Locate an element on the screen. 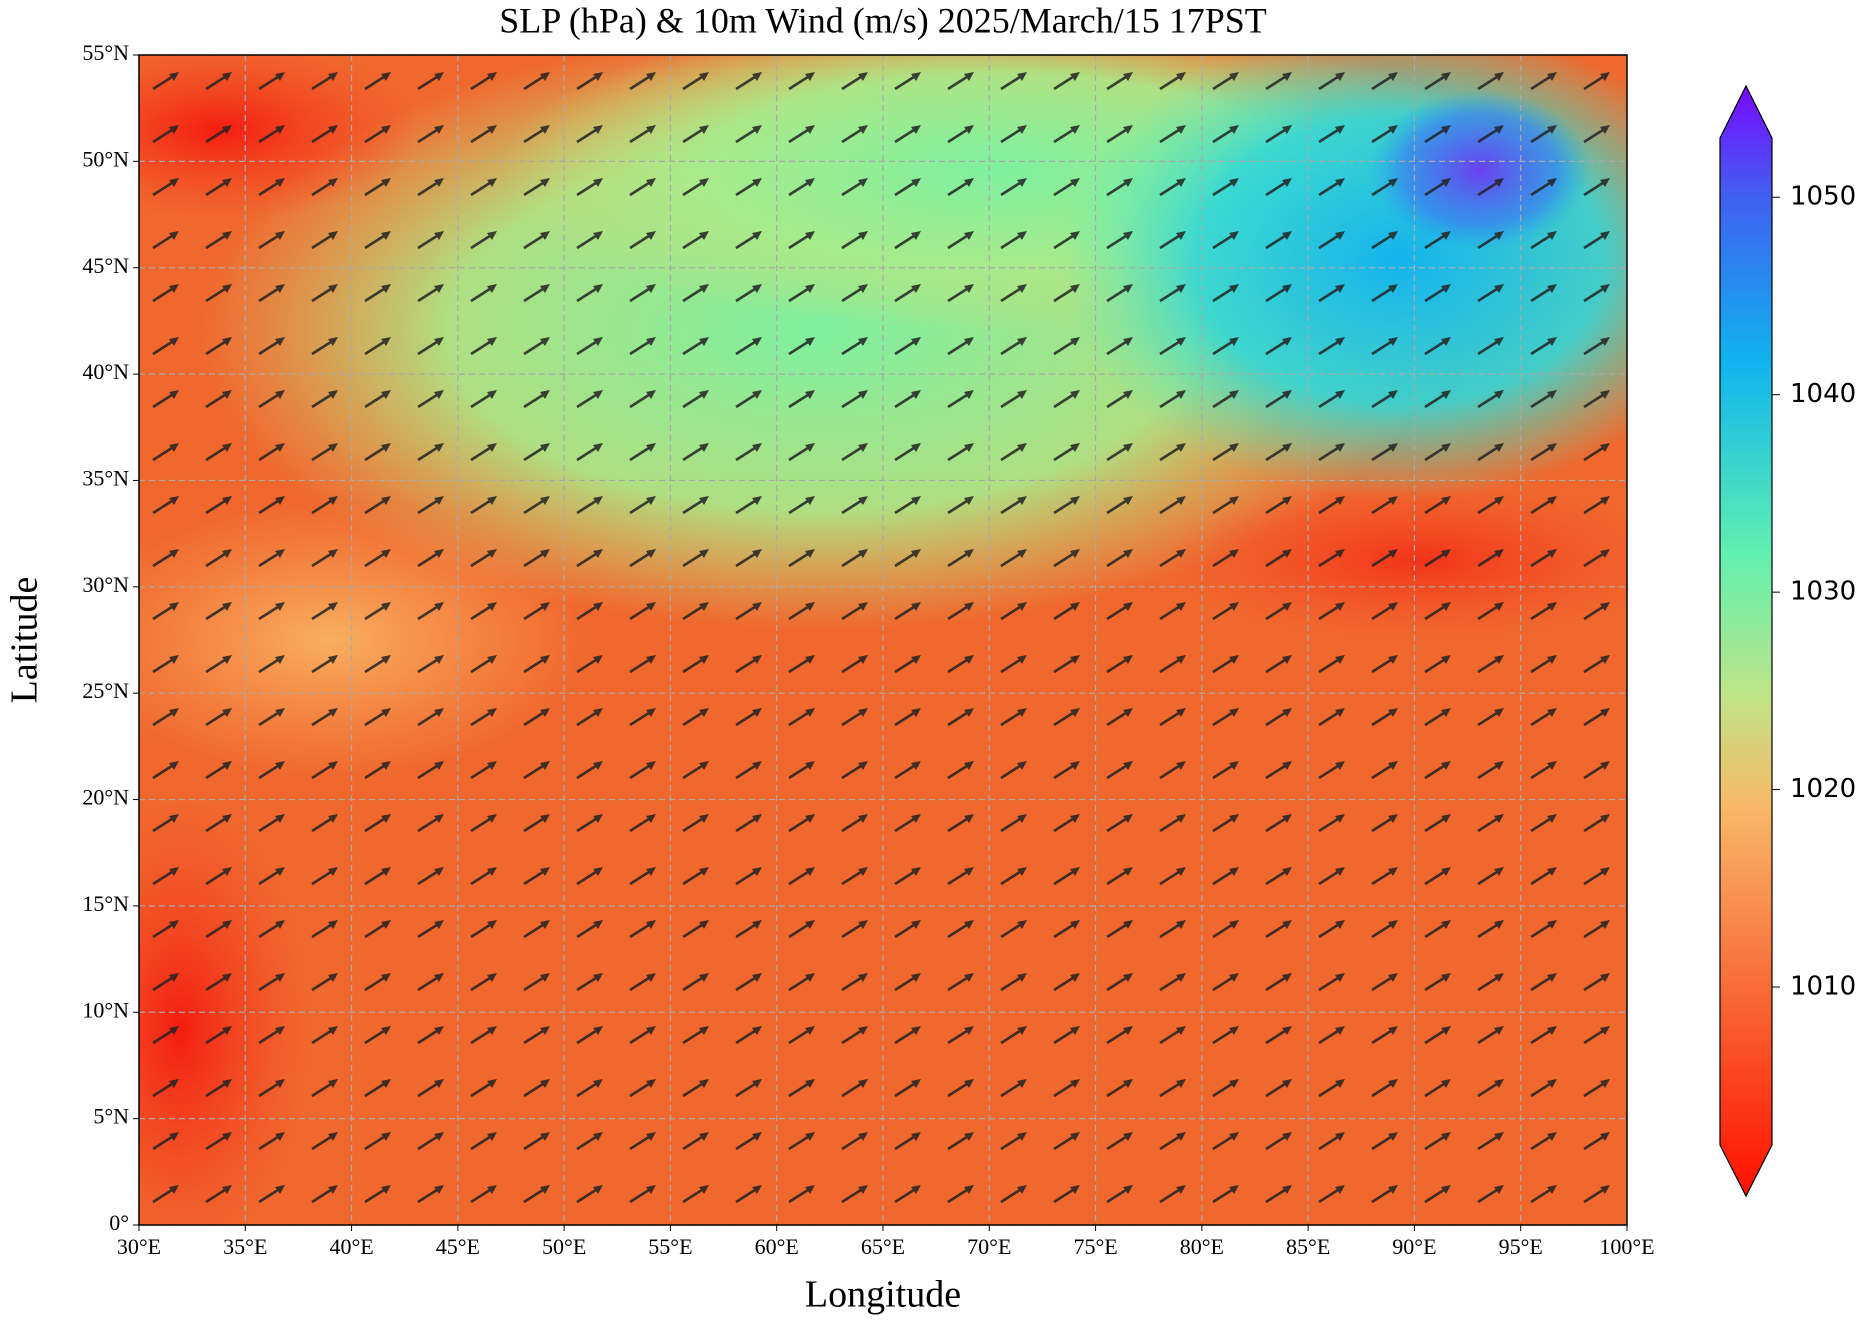  x-tick-label: 75°E is located at coordinates (1095, 1246).